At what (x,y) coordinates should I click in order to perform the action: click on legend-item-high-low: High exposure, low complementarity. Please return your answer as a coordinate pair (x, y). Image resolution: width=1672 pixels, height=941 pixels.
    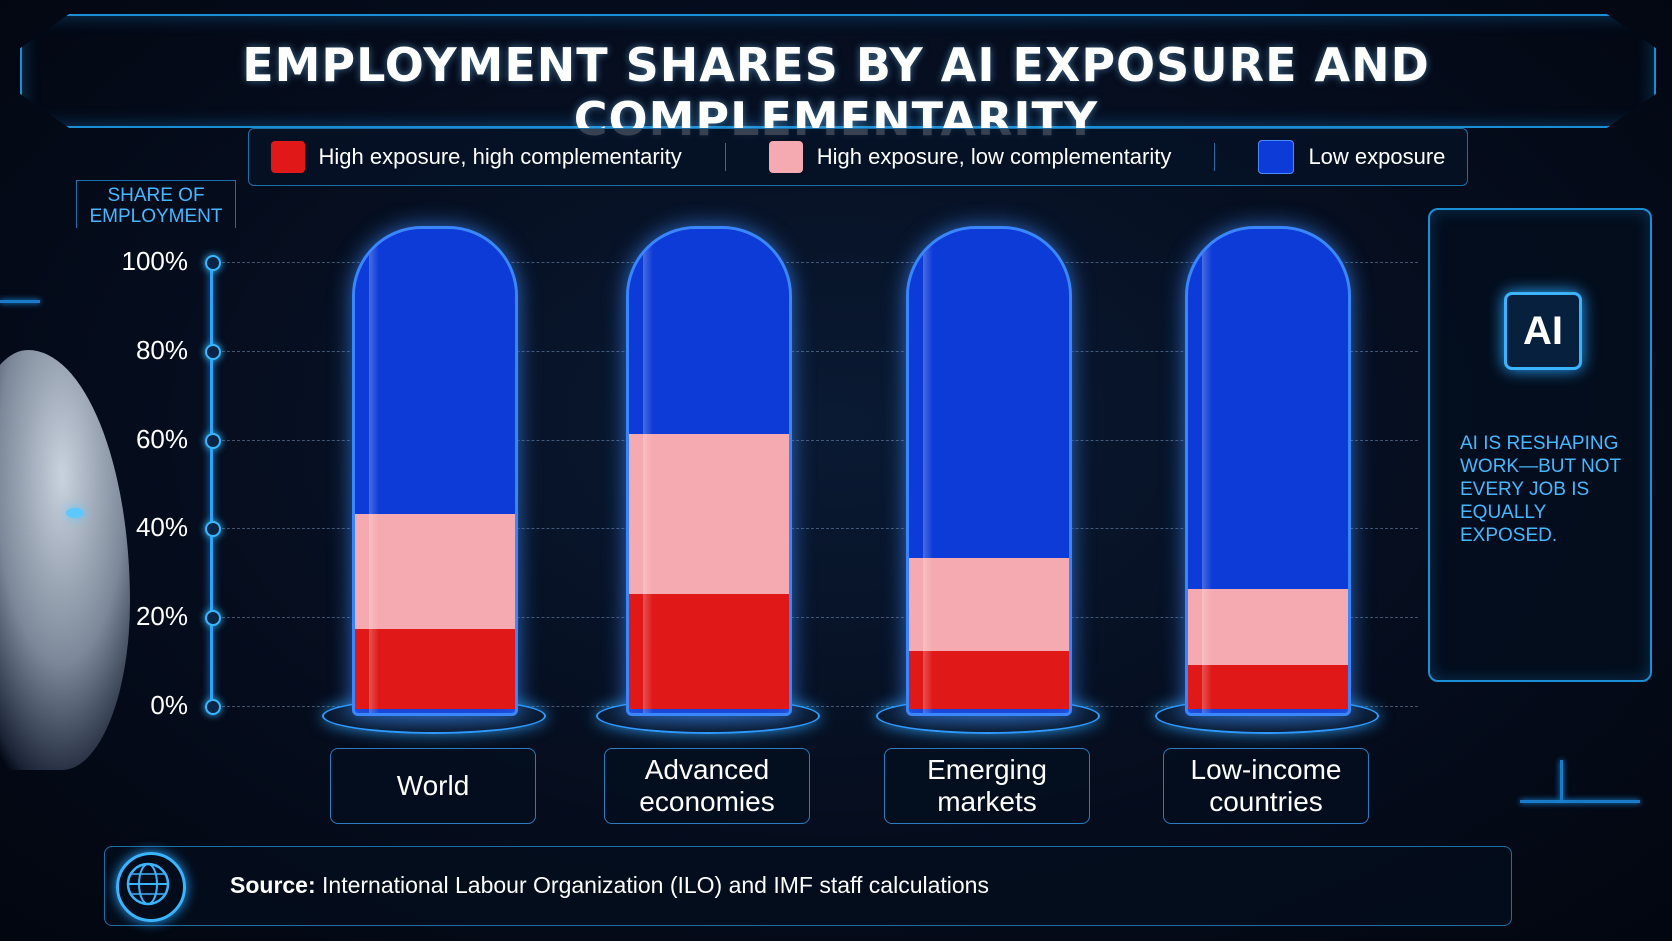
    Looking at the image, I should click on (970, 157).